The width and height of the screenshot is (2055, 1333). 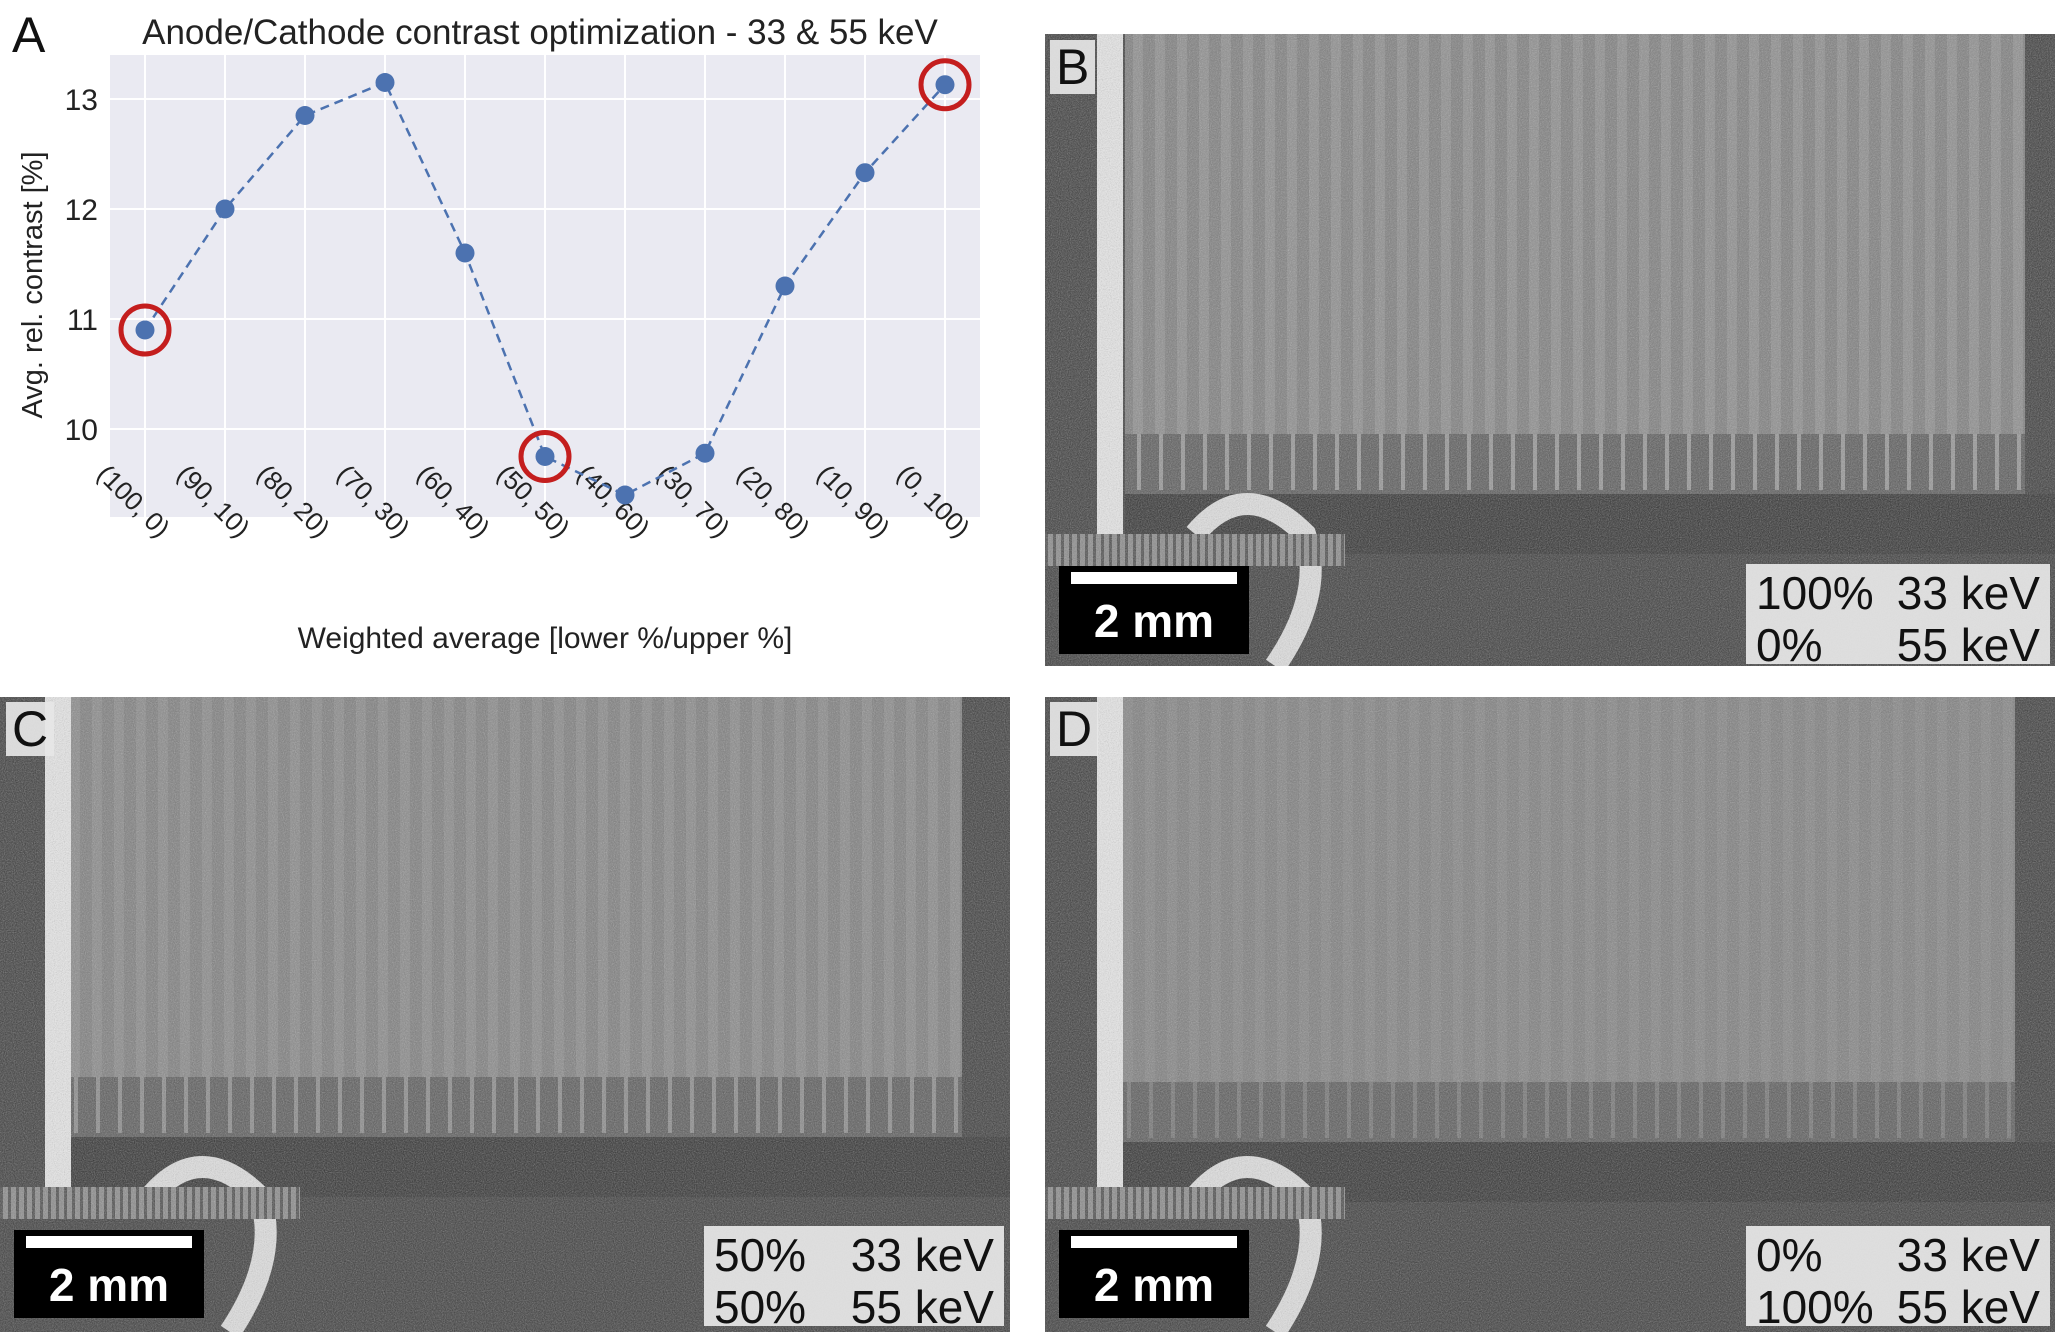 I want to click on grid-lines, so click(x=545, y=286).